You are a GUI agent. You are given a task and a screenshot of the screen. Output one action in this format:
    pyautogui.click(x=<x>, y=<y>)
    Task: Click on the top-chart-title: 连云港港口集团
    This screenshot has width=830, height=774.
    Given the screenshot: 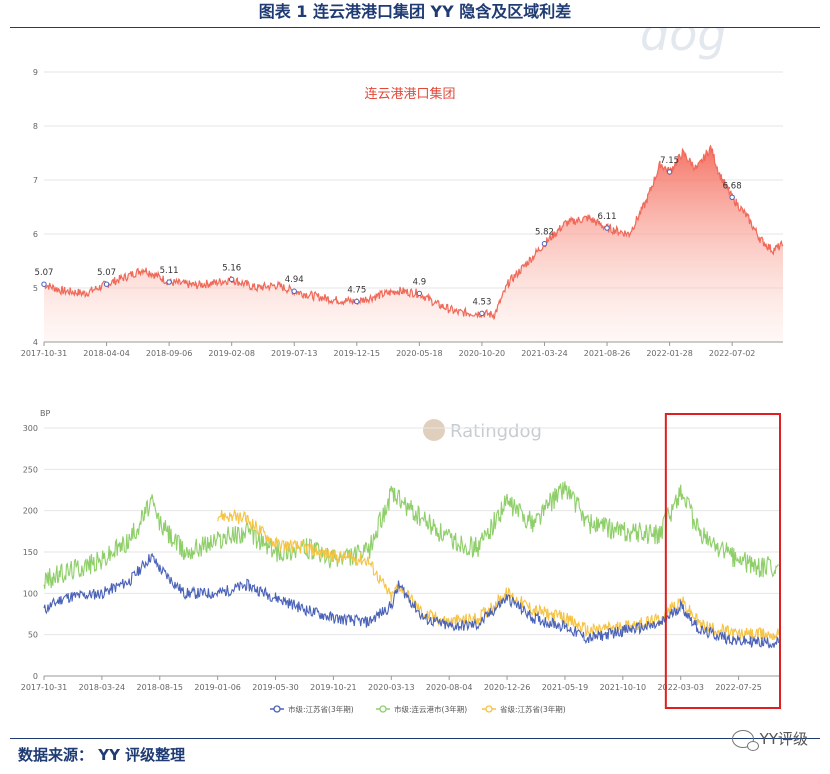 What is the action you would take?
    pyautogui.click(x=409, y=94)
    